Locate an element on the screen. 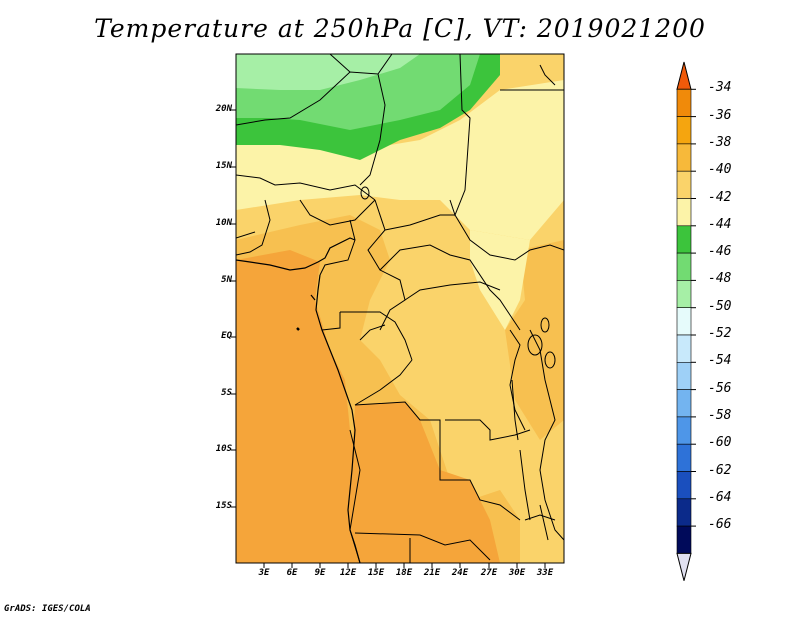  lon-label: 9E is located at coordinates (320, 573).